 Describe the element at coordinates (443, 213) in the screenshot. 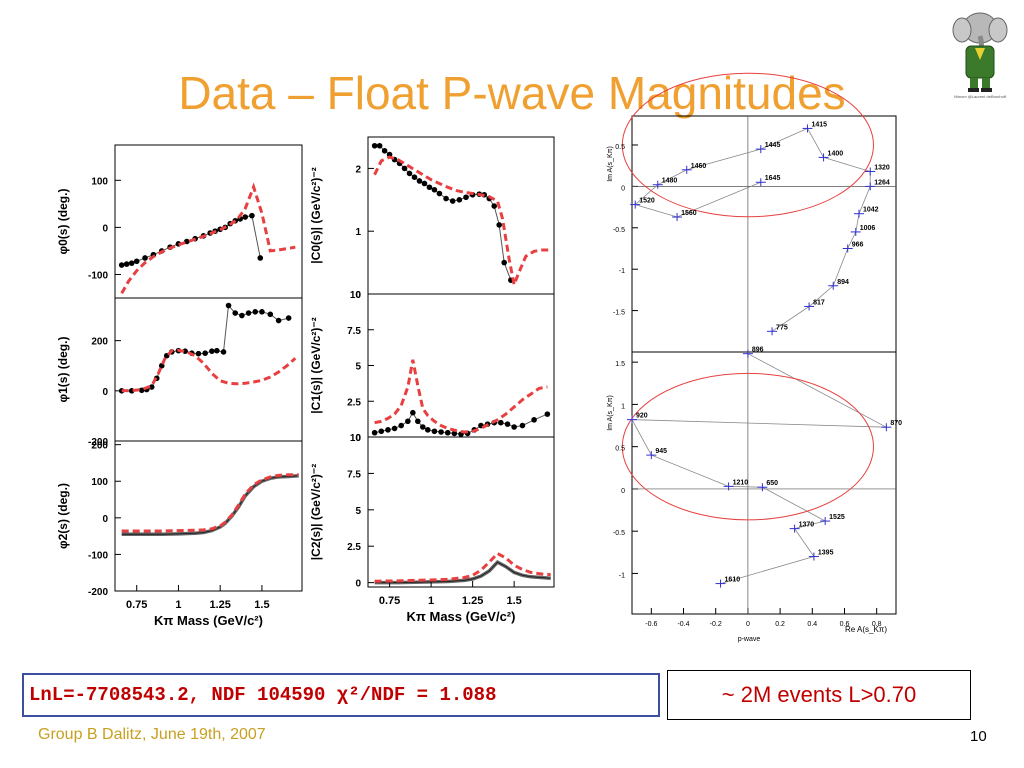

I see `data-line-C0` at that location.